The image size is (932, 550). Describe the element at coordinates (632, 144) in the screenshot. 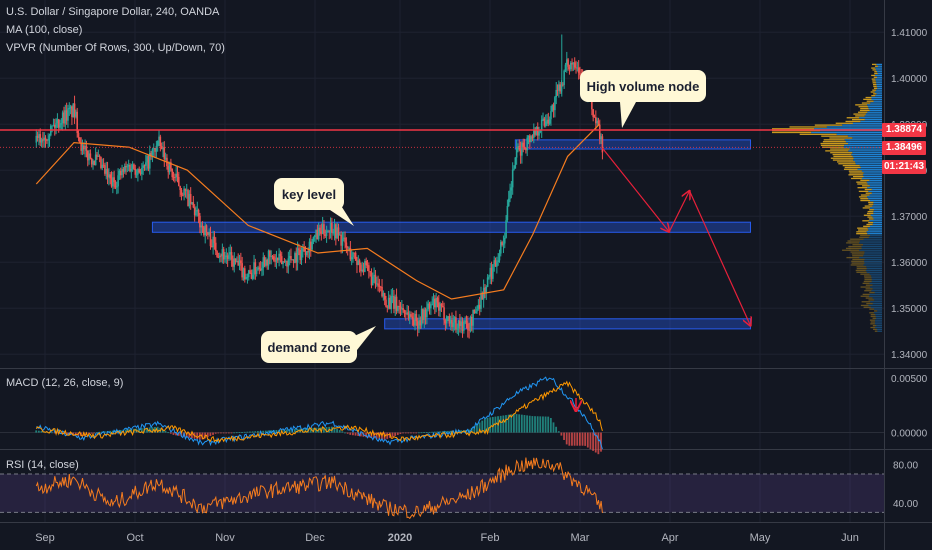

I see `support-resistance-zone` at that location.